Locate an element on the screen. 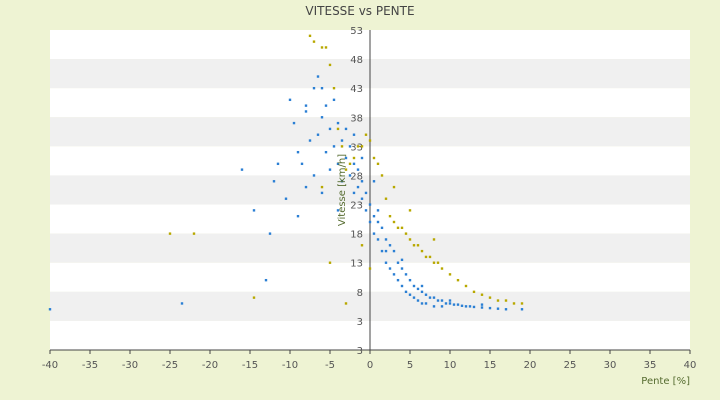  x-tick-label: -25 is located at coordinates (170, 365).